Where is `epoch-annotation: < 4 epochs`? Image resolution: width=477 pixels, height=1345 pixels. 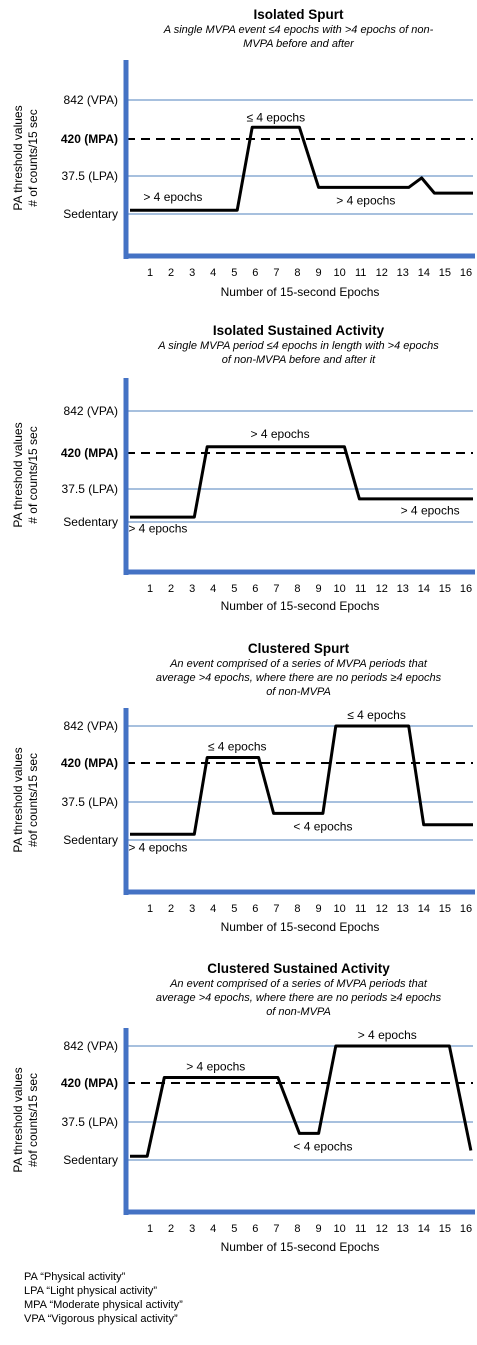
epoch-annotation: < 4 epochs is located at coordinates (322, 1147).